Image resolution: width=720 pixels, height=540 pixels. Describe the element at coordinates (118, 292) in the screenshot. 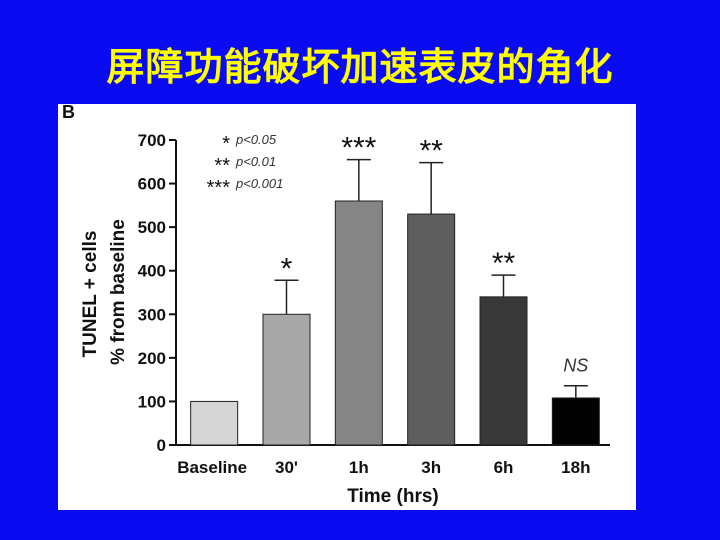

I see `y-axis-label-line2: % from baseline` at that location.